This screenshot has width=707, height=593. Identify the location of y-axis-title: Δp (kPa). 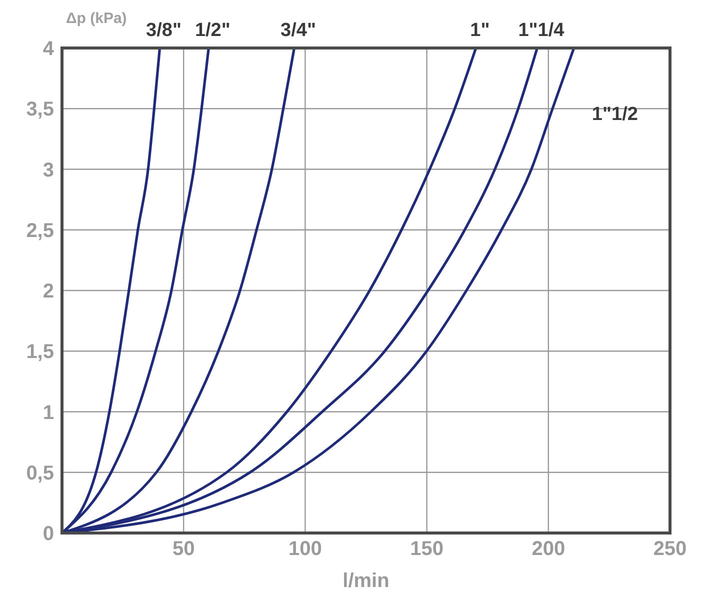
(96, 18).